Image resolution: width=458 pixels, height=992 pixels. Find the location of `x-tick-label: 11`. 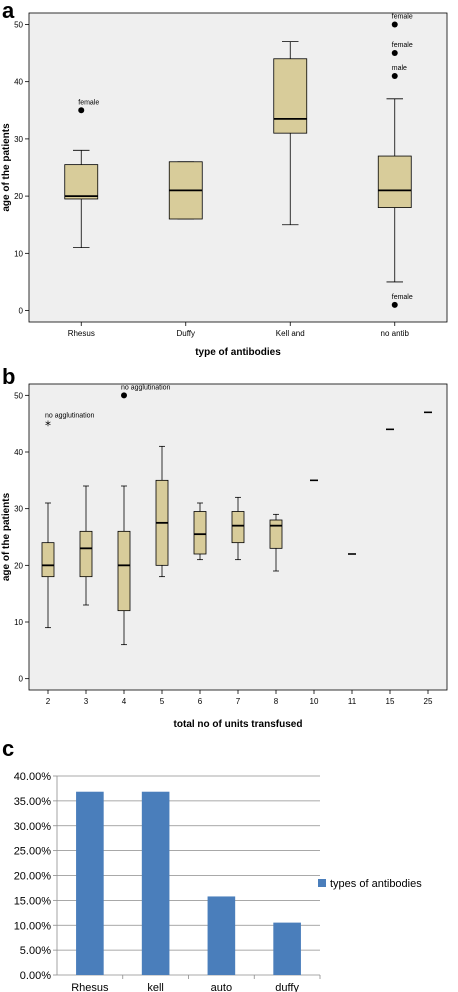

x-tick-label: 11 is located at coordinates (352, 701).